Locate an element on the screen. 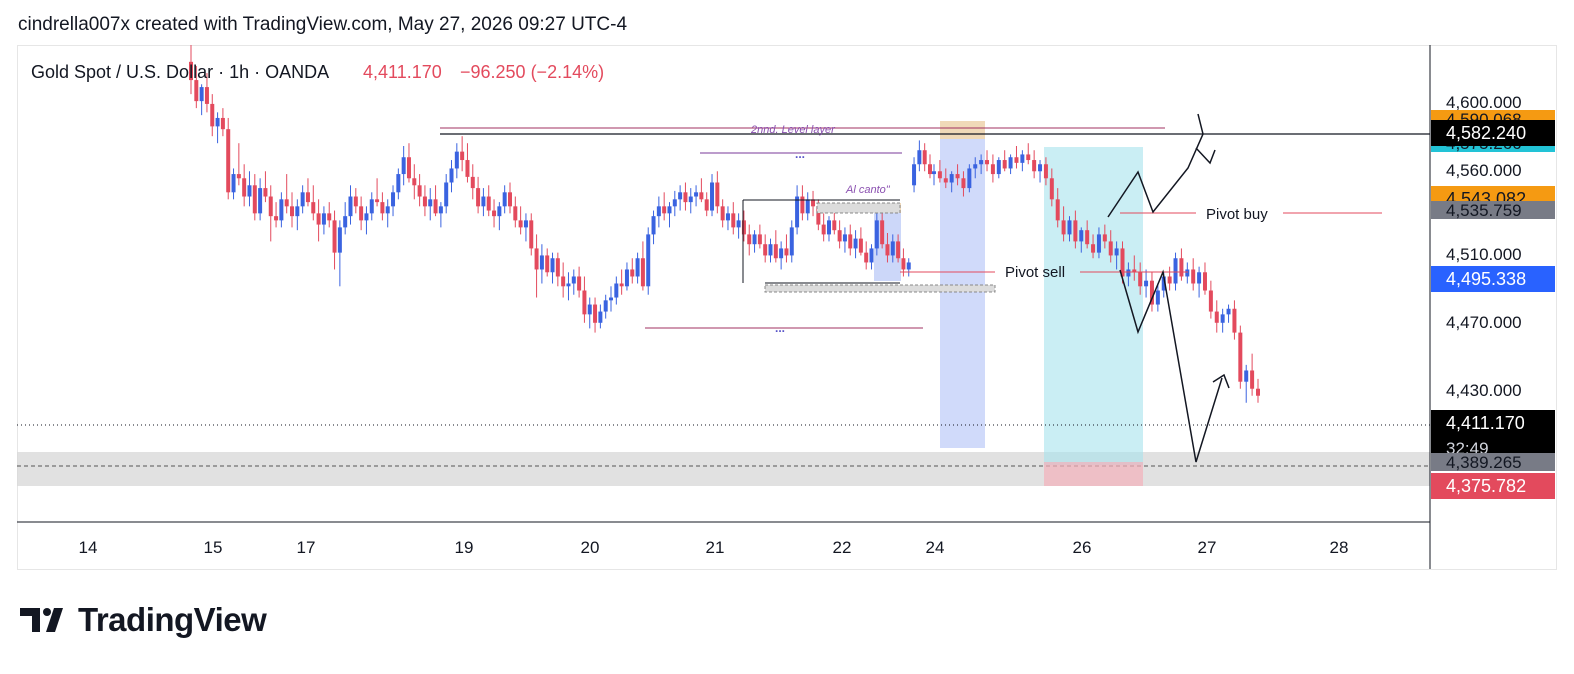  x-tick-label: 19 is located at coordinates (464, 547).